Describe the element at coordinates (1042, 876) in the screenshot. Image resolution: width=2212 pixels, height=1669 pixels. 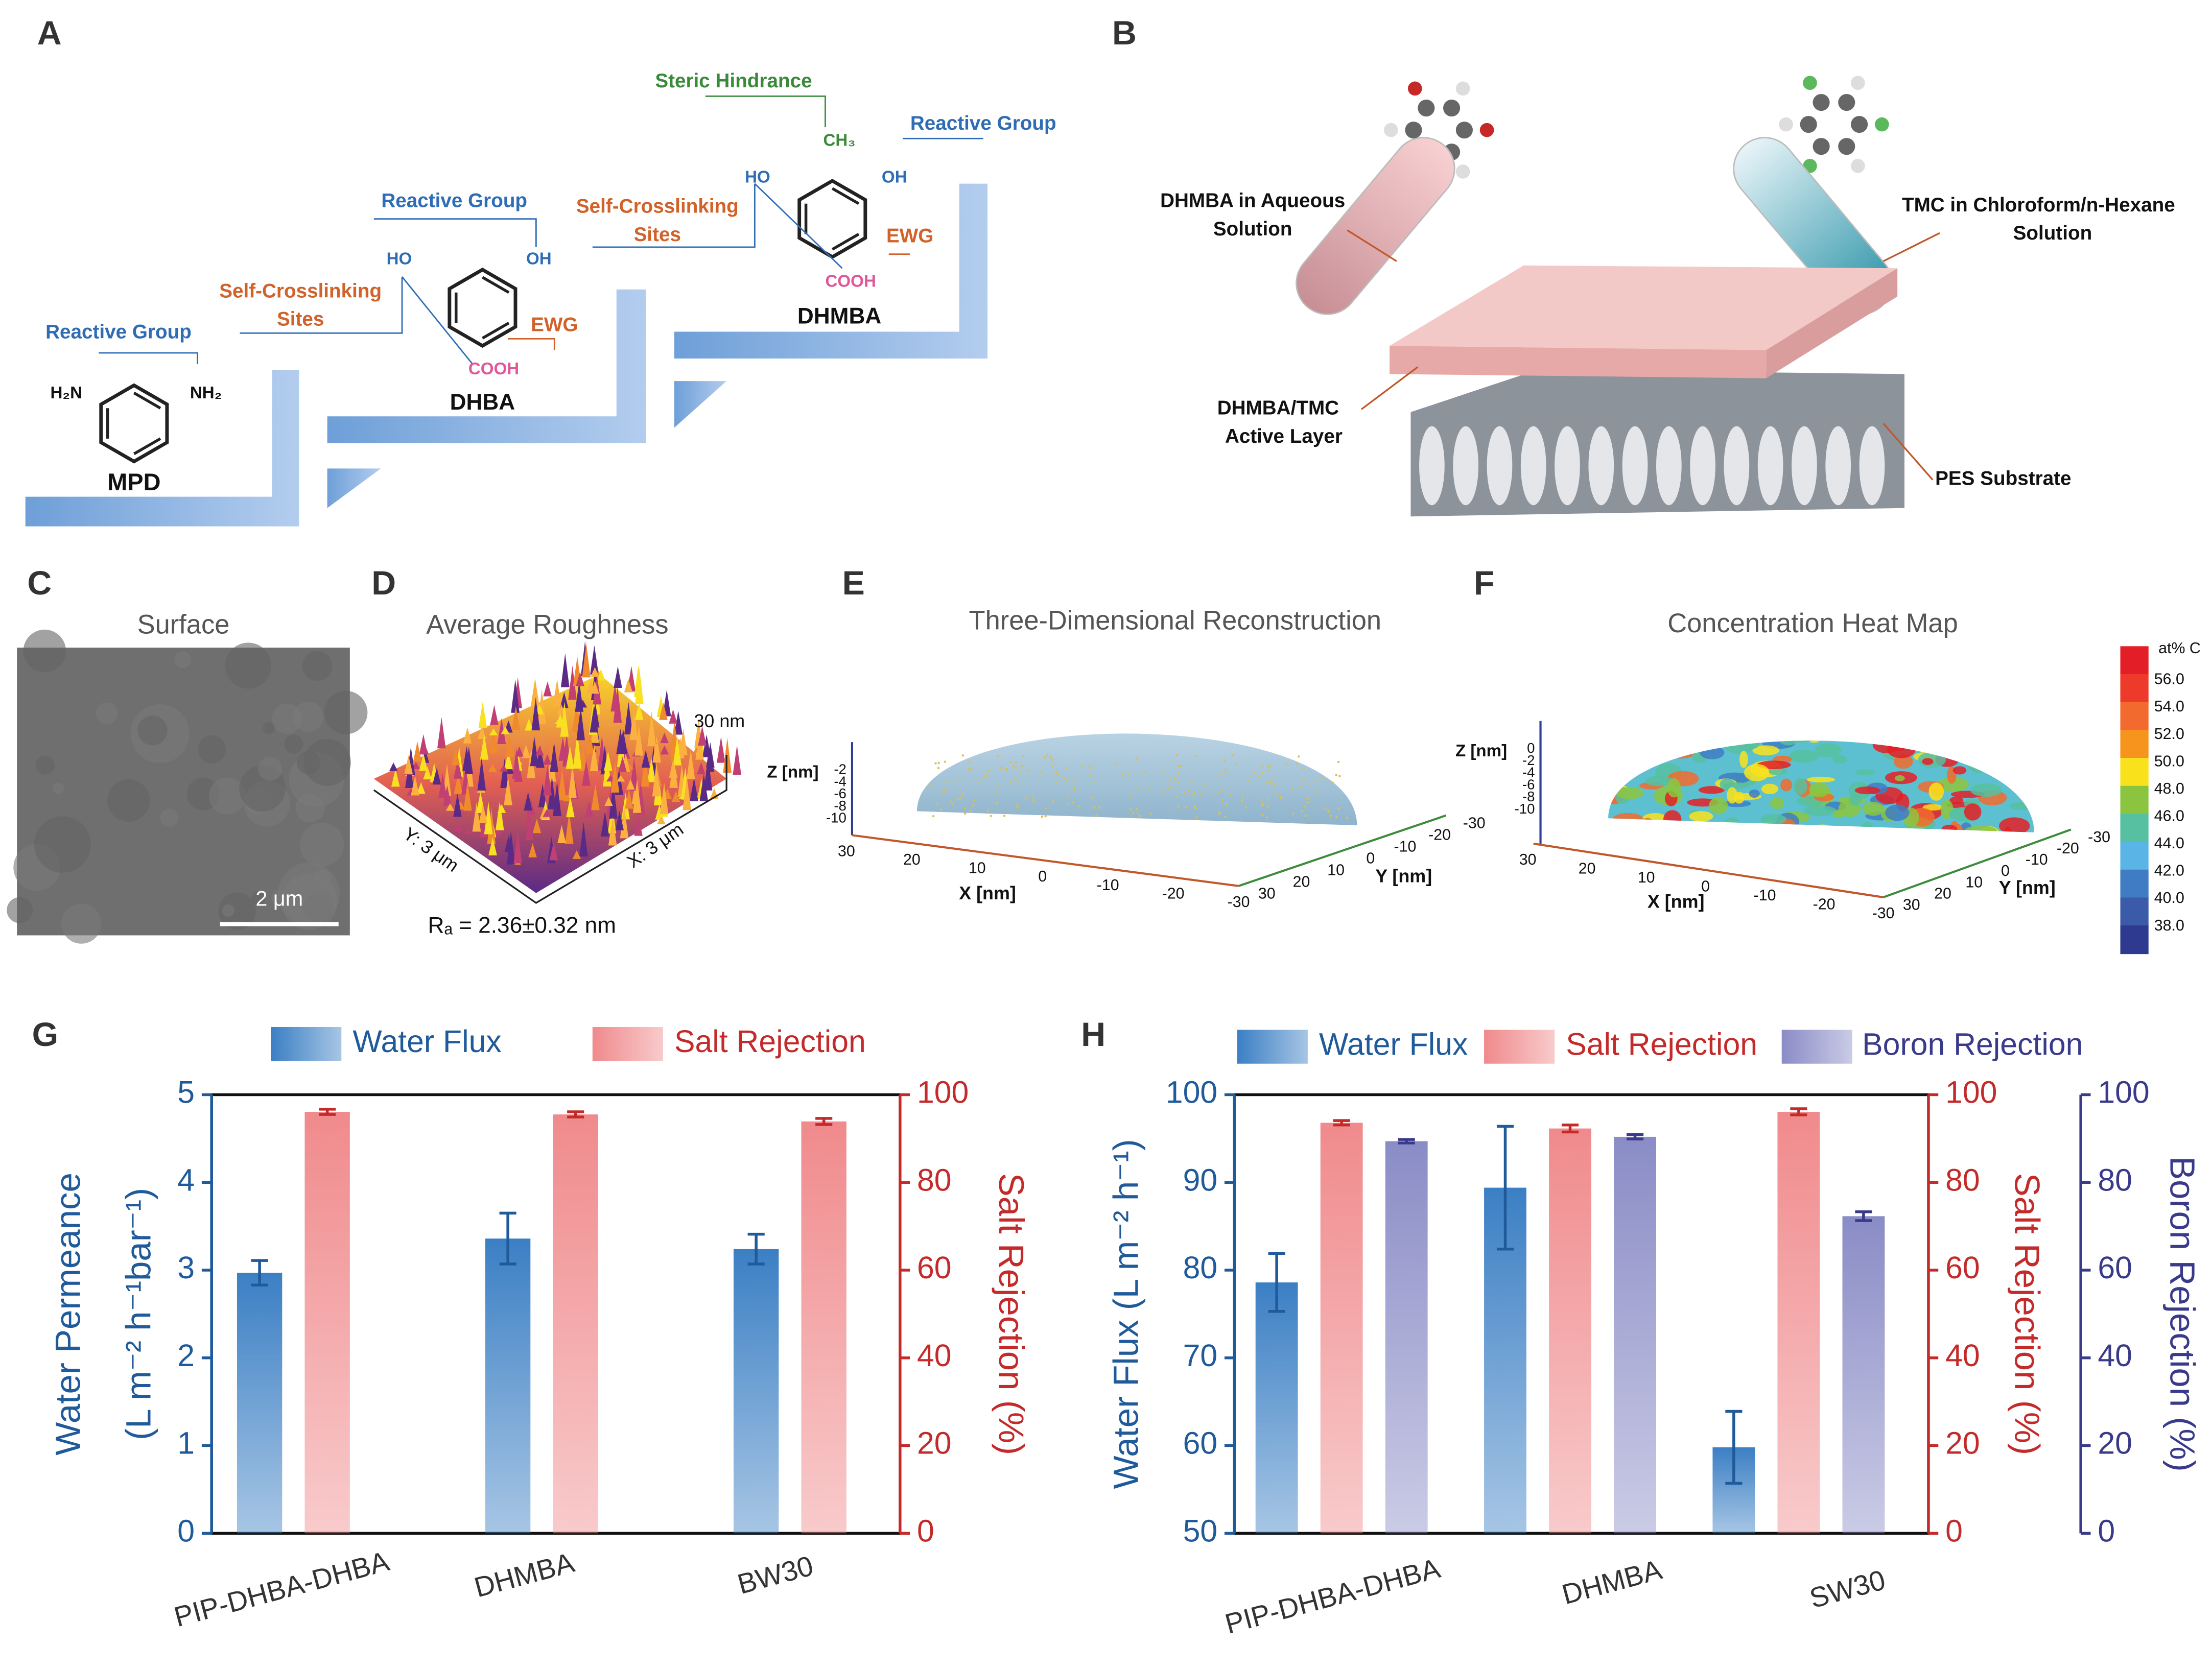
I see `x-tick-label: 0` at that location.